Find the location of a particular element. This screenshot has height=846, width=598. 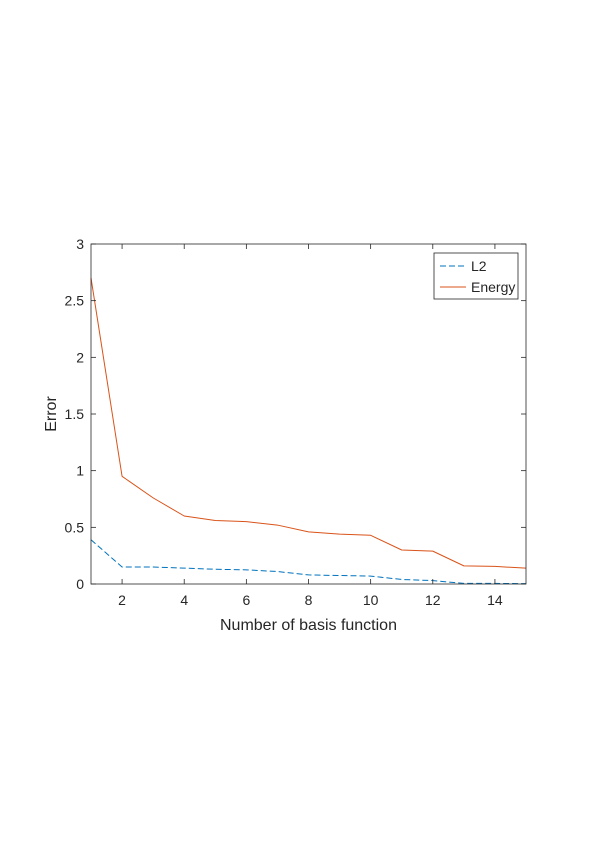

y-tick-label: 1 is located at coordinates (80, 471).